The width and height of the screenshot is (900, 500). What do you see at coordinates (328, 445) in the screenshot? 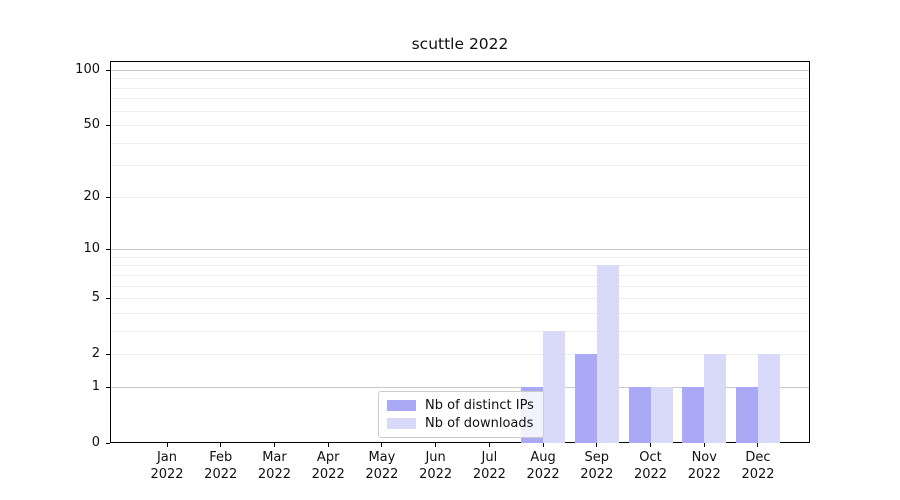
I see `x-tick-apr-2022` at bounding box center [328, 445].